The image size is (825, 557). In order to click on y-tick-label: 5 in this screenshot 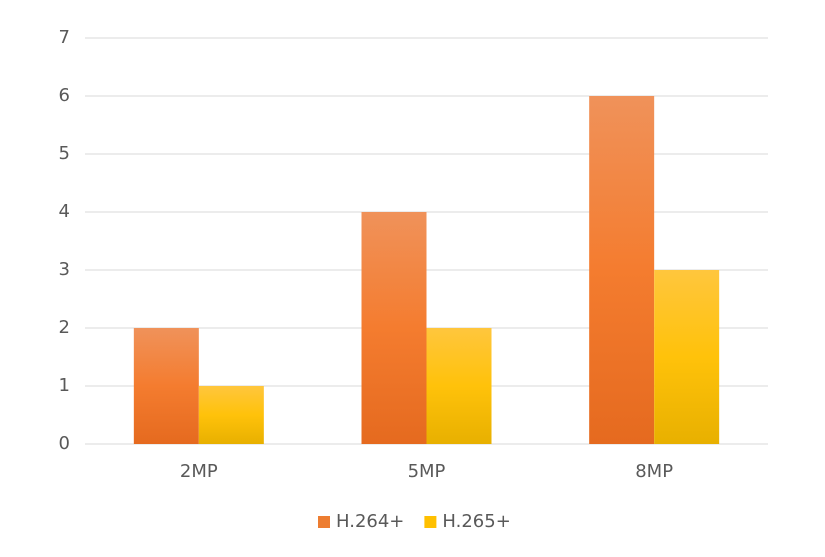, I will do `click(64, 153)`.